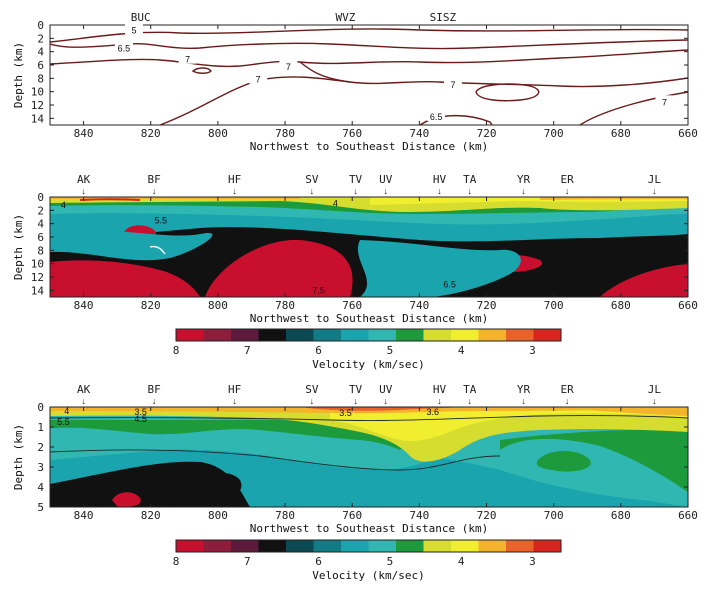 The image size is (712, 595). I want to click on colorbar-bottom: 8 7 6 5 4 3 Velocity (km/sec), so click(367, 560).